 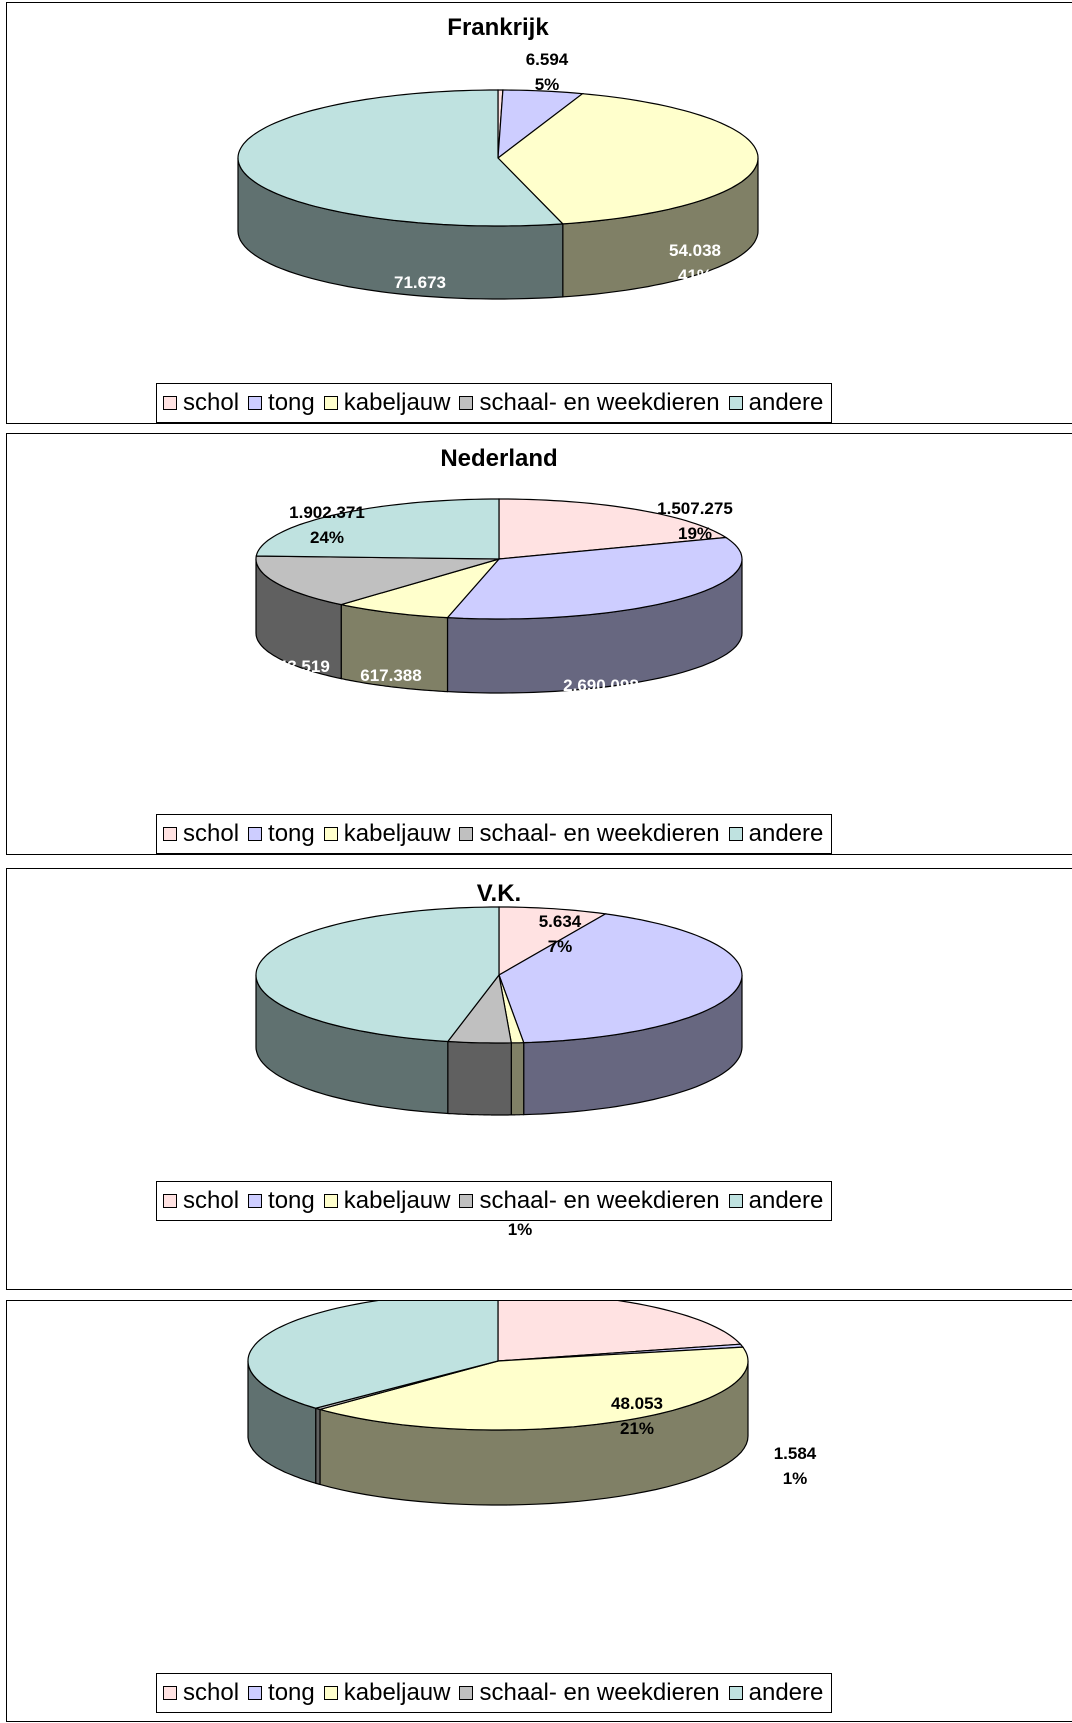 What do you see at coordinates (362, 1140) in the screenshot?
I see `data-label-percent: 47%` at bounding box center [362, 1140].